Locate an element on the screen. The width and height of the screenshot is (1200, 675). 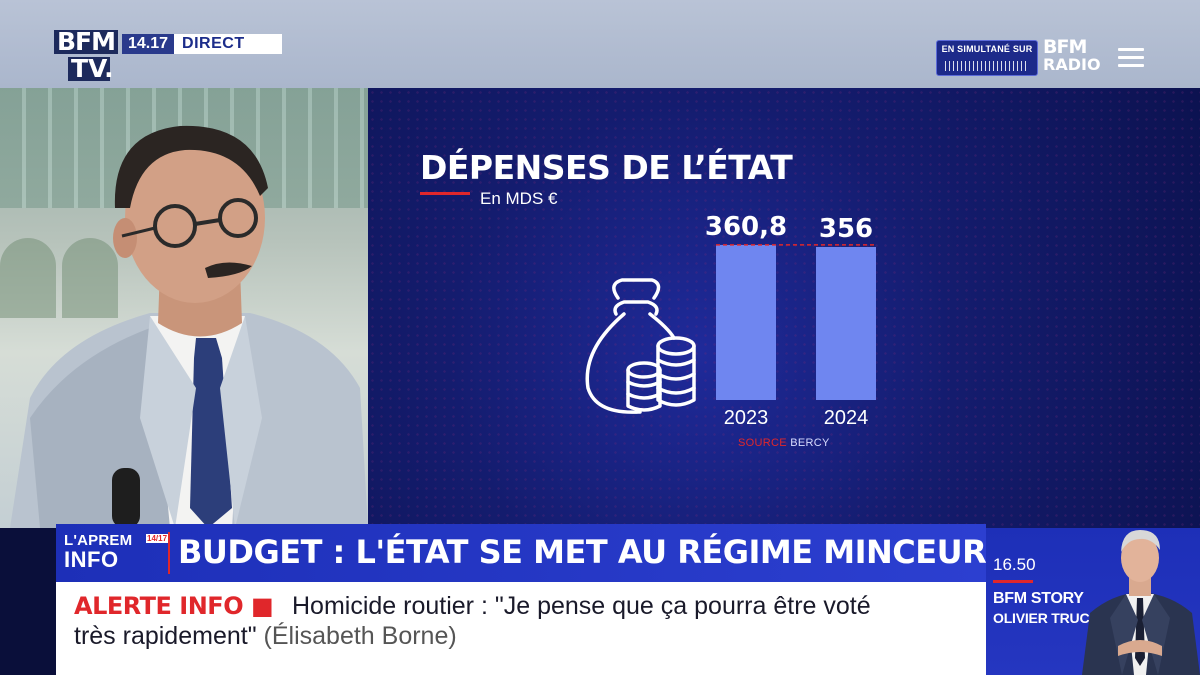
logo-line-2: TV. is located at coordinates (91, 68).